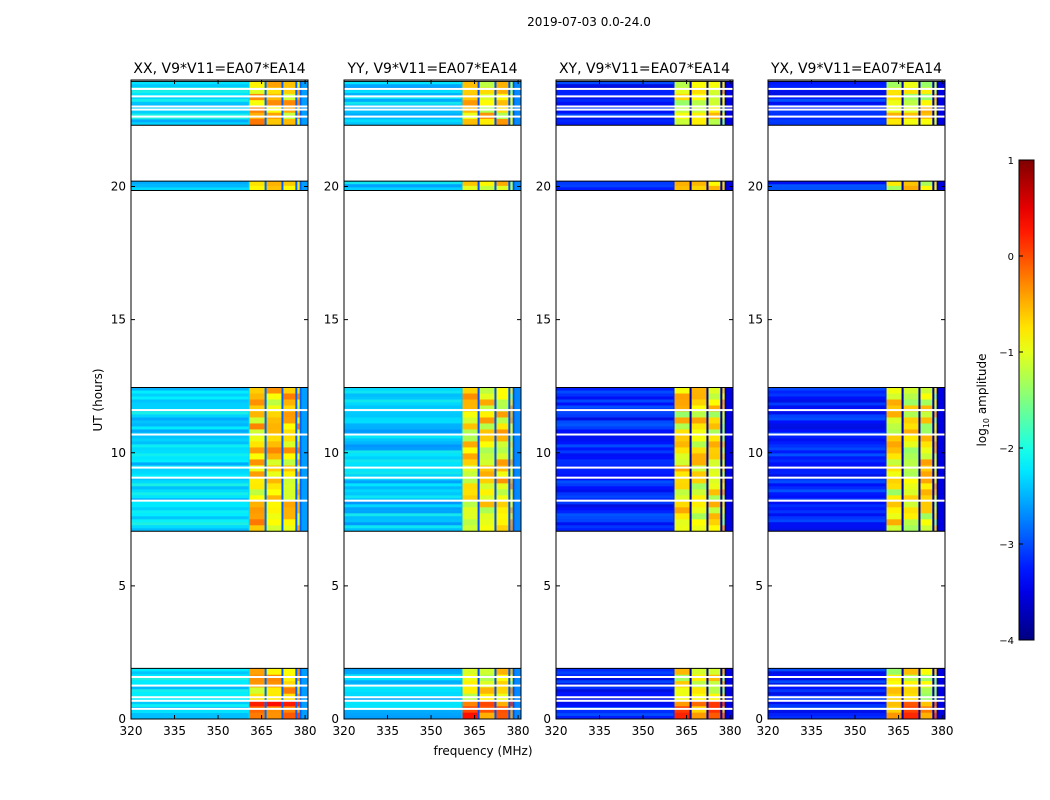 This screenshot has width=1050, height=800. I want to click on x-axis-label: frequency (MHz), so click(482, 751).